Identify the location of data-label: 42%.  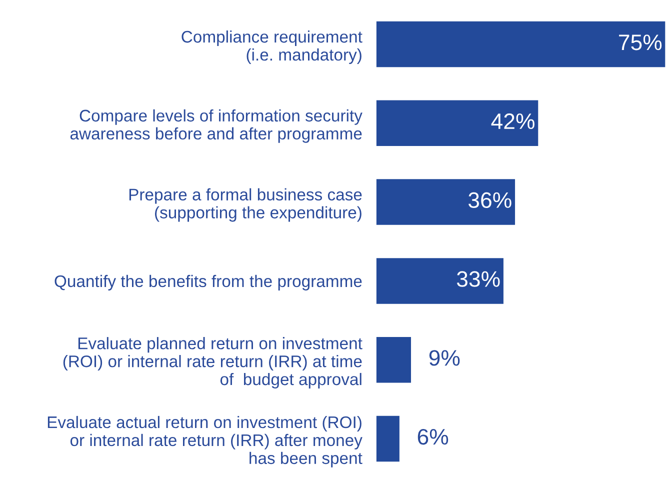
(512, 121).